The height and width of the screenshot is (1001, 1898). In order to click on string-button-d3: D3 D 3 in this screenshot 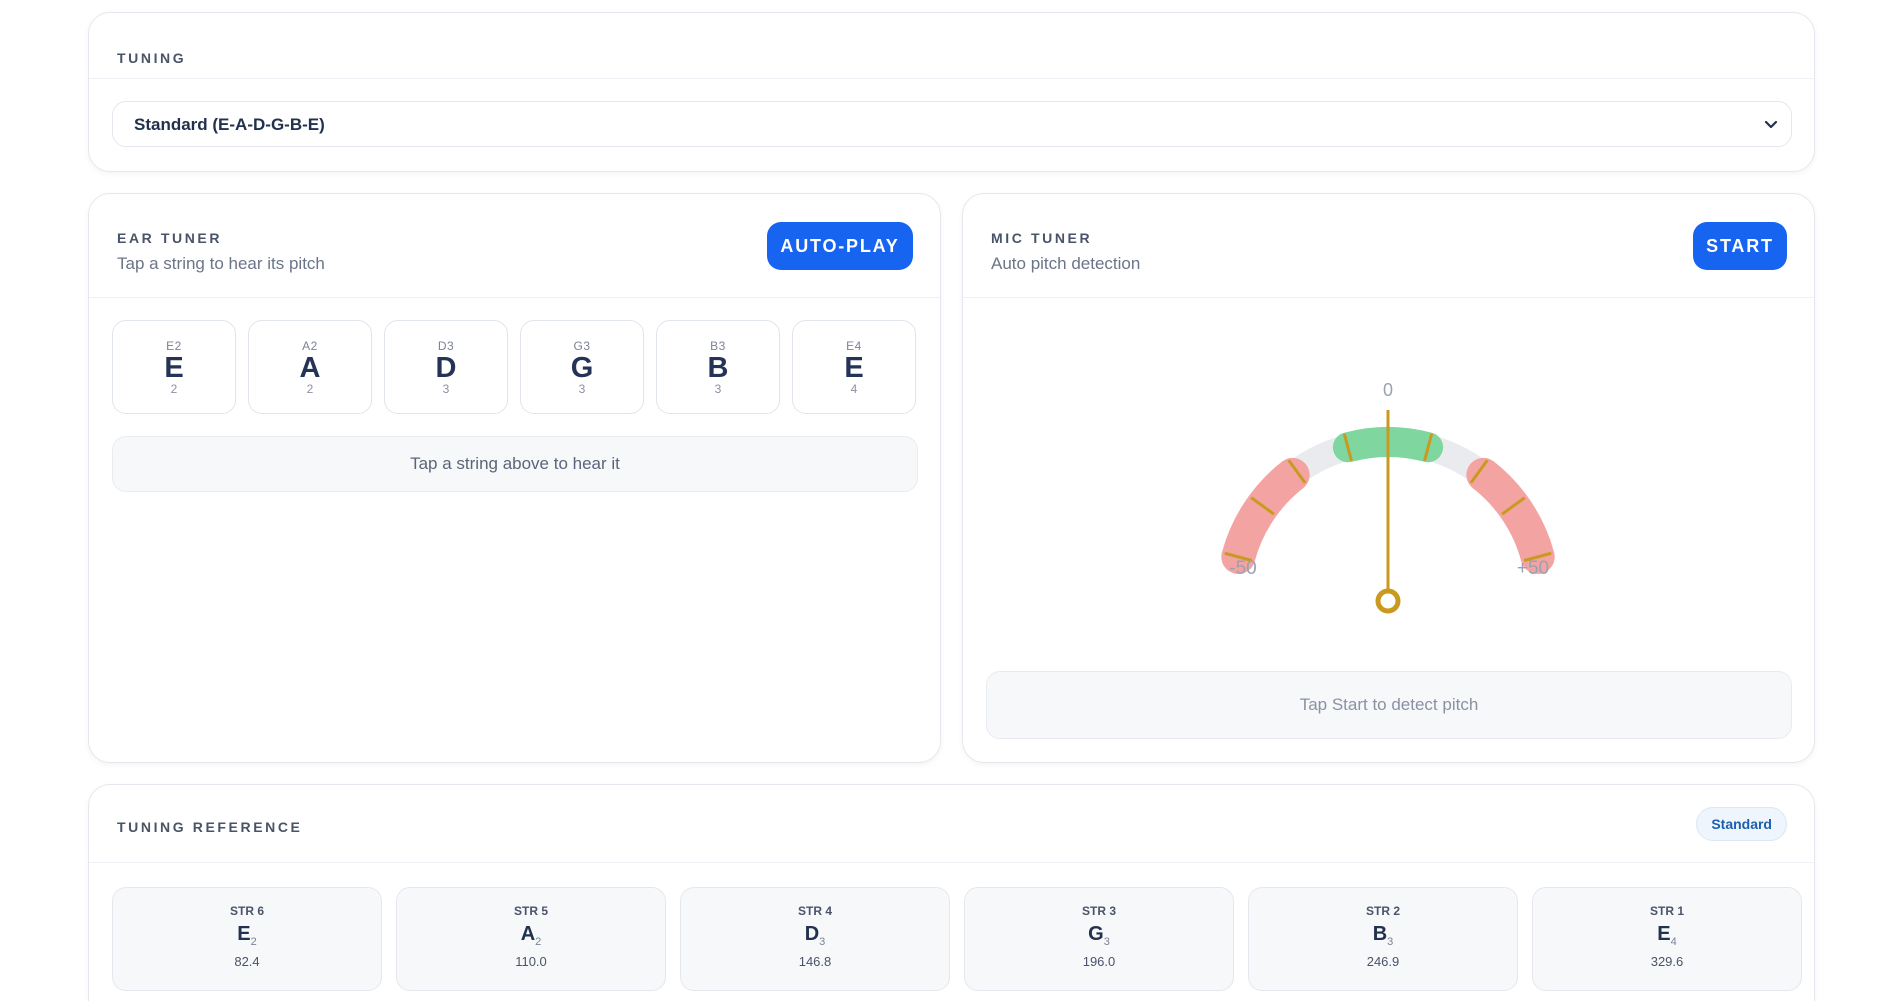, I will do `click(446, 367)`.